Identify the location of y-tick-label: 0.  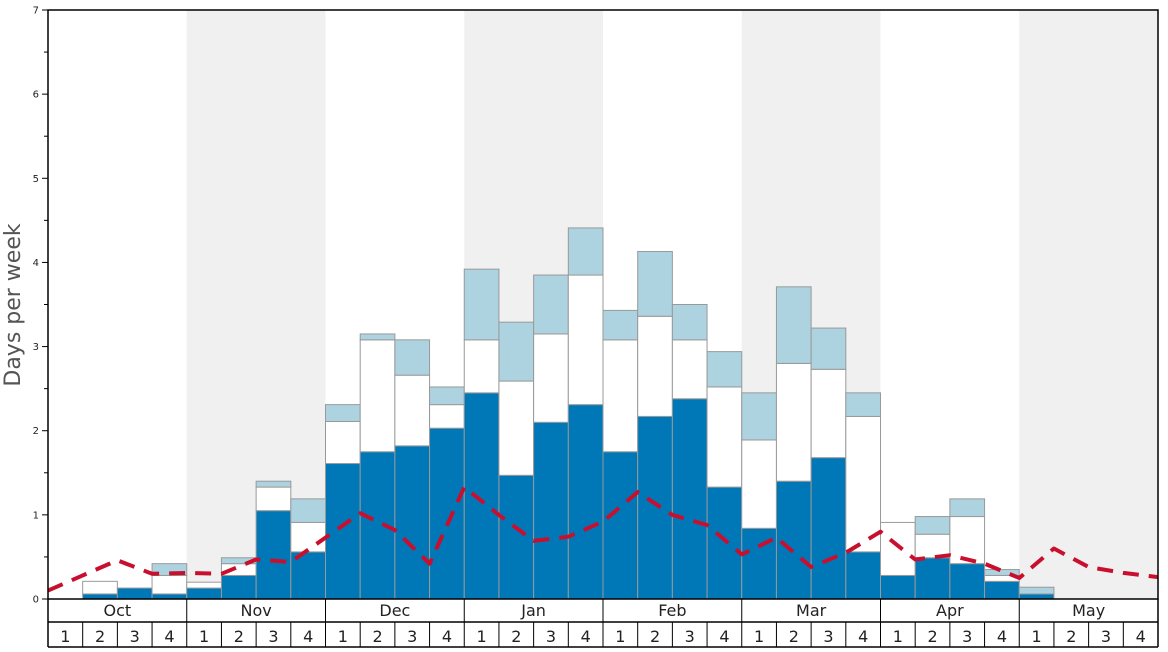
(36, 600).